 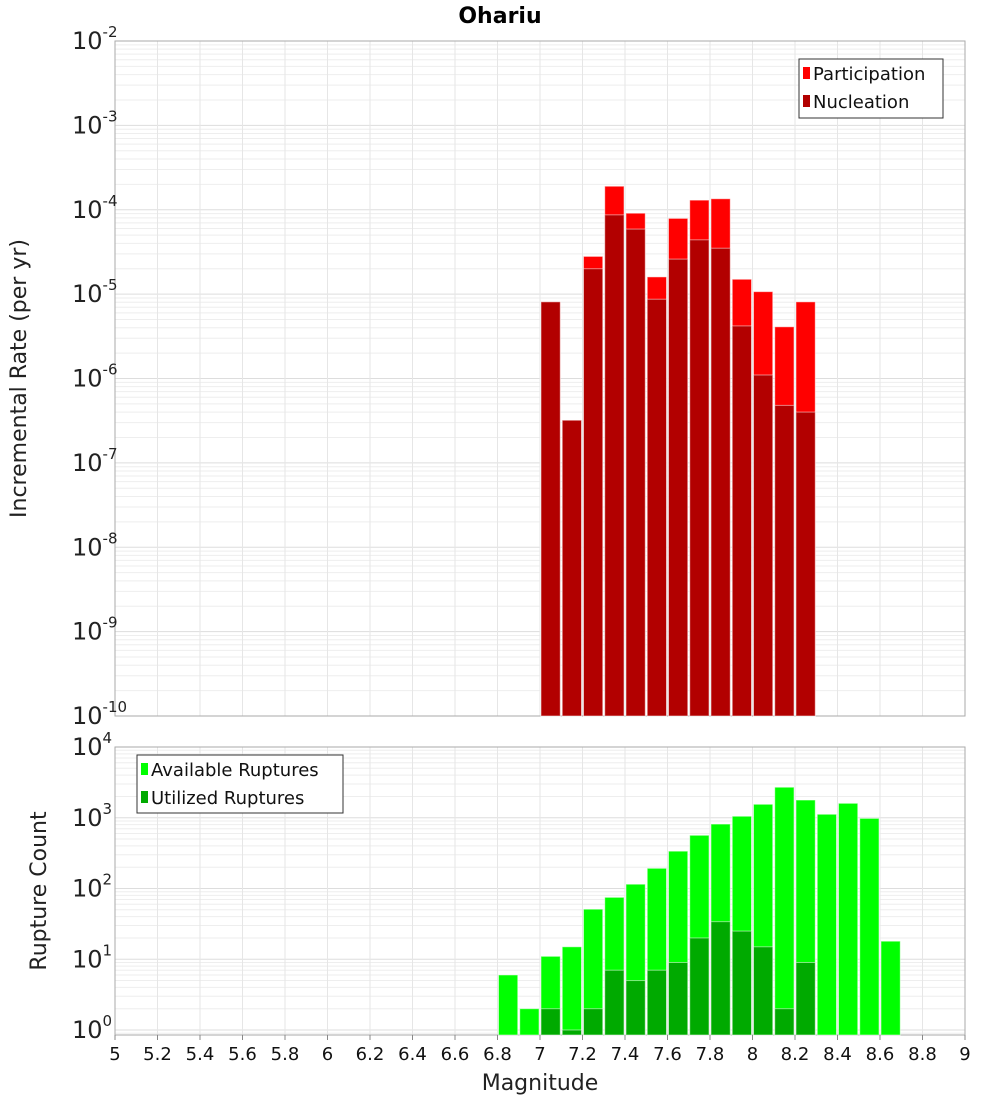 I want to click on x-tick-label: 5.2, so click(x=157, y=1054).